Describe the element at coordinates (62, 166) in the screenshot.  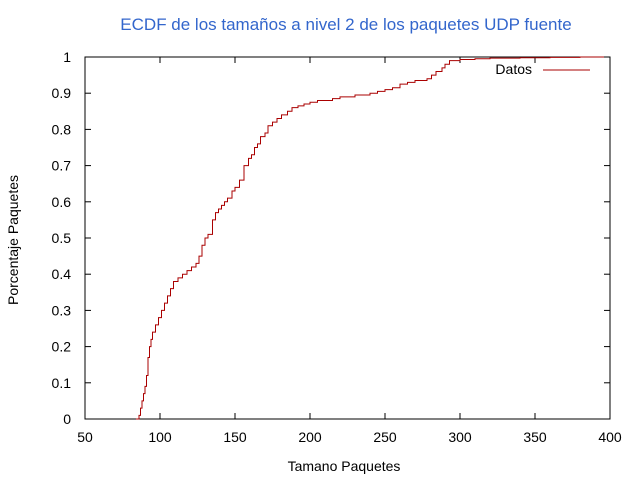
I see `y-tick-label: 0.7` at that location.